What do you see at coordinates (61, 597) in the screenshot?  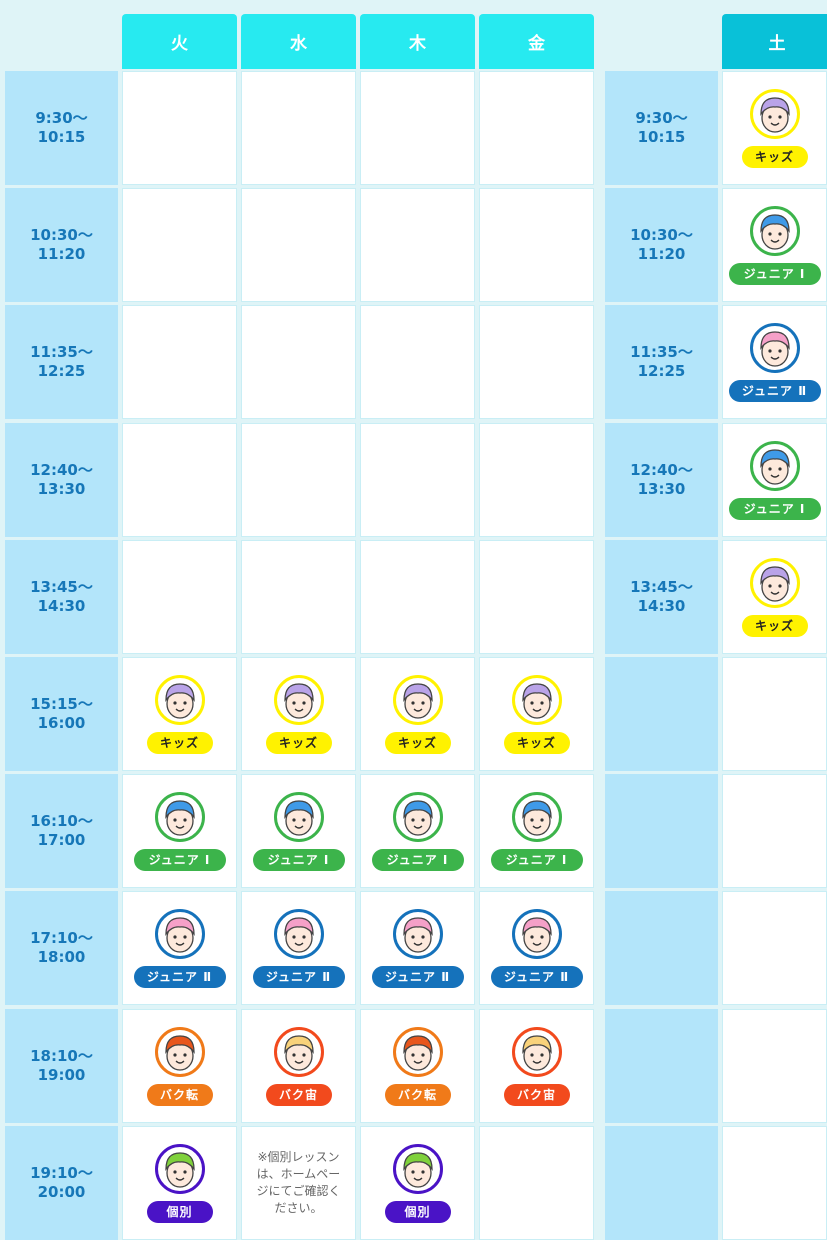 I see `time-slot-label: 13:45〜 14:30` at bounding box center [61, 597].